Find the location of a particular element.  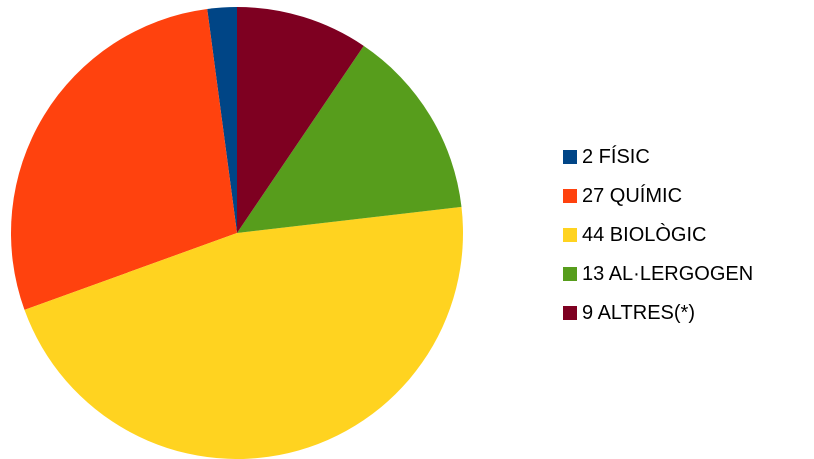

legend-item-biologic: 44 BIOLÒGIC is located at coordinates (658, 235).